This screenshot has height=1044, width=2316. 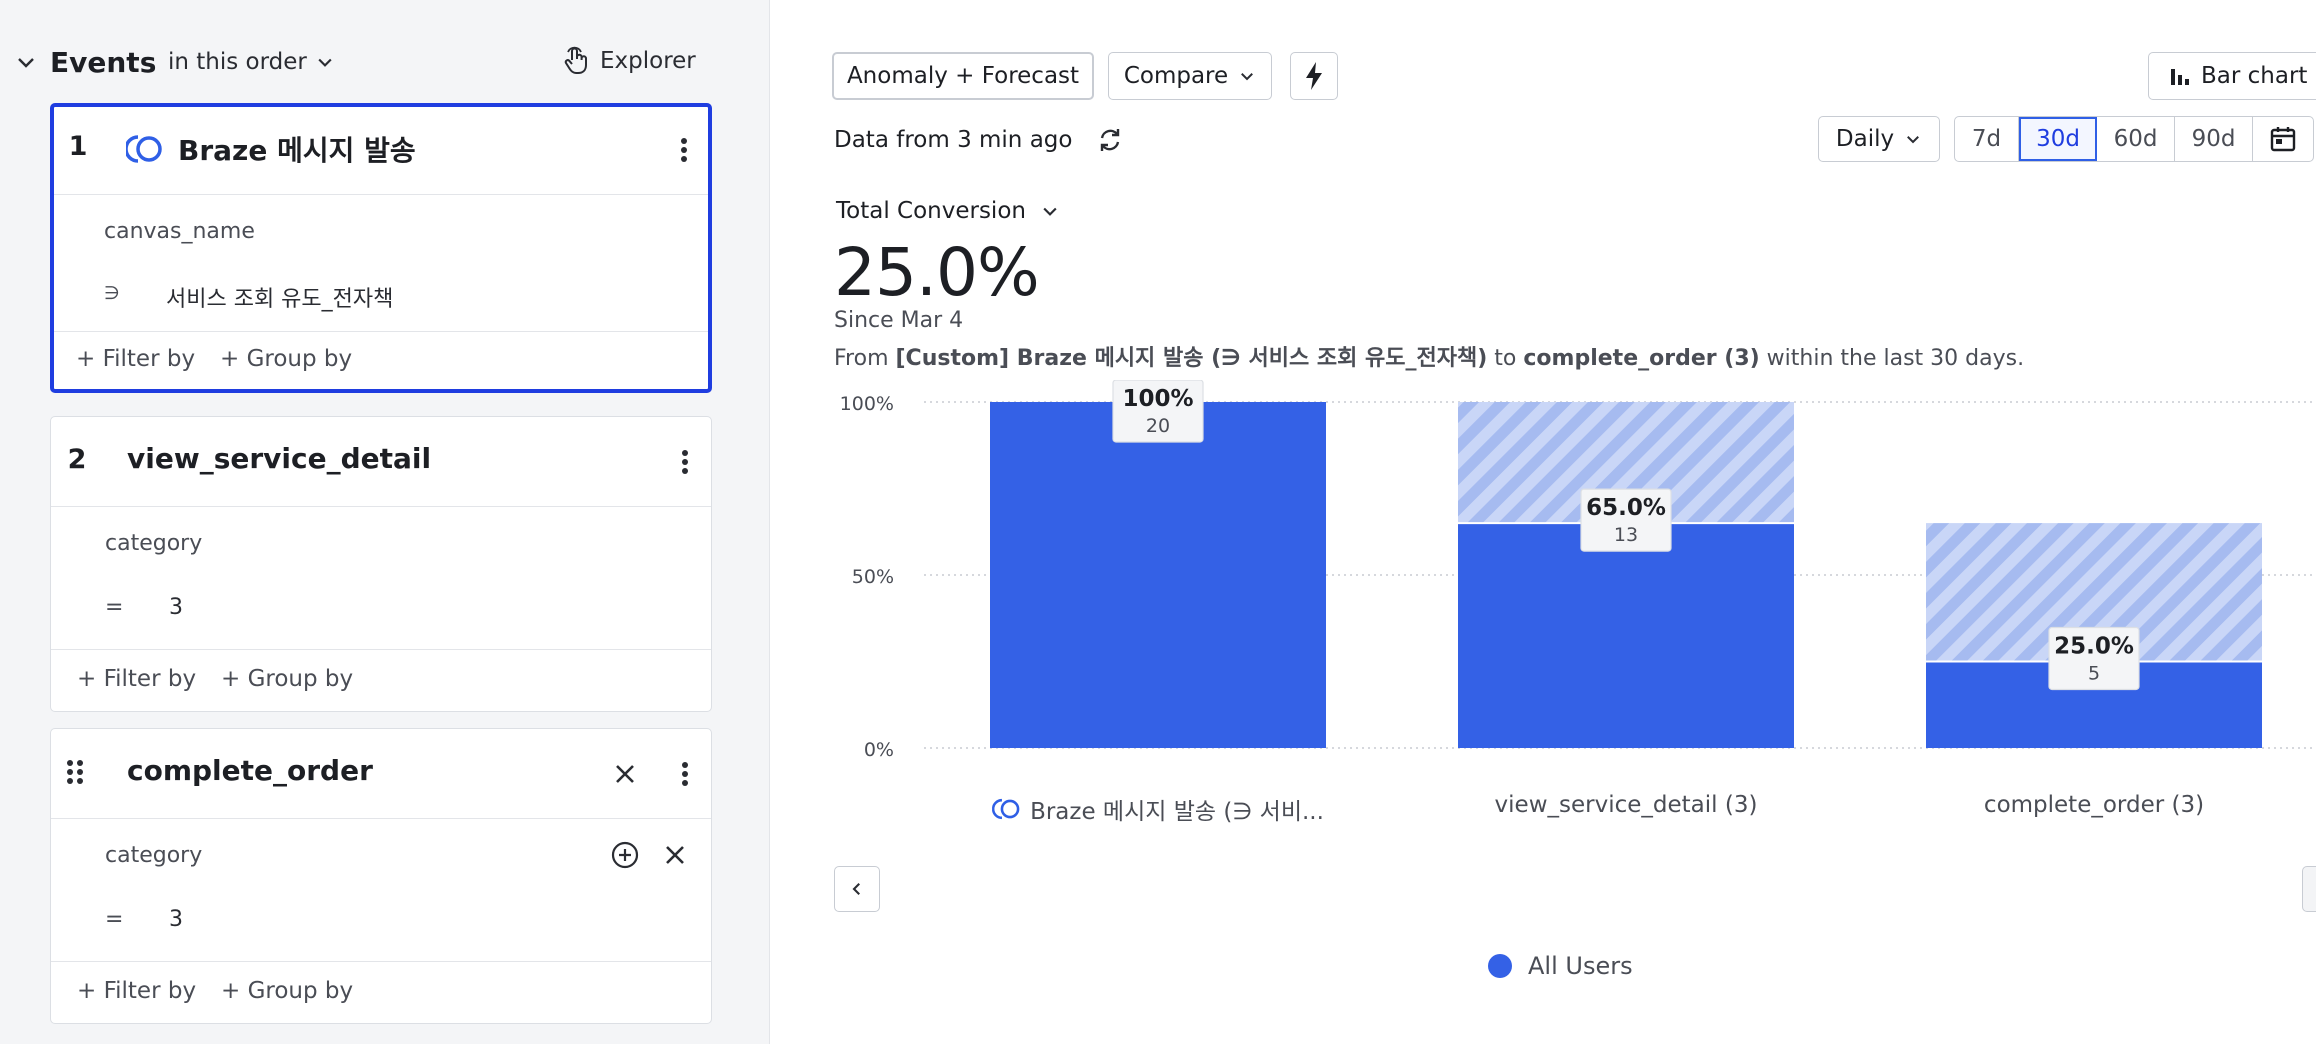 I want to click on explorer-label: Explorer, so click(x=648, y=61).